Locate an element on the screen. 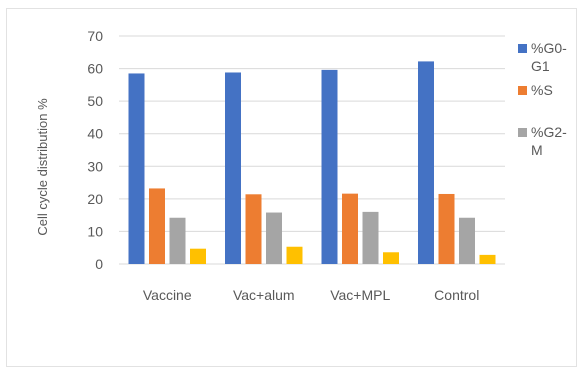 The height and width of the screenshot is (374, 583). legend: %G0- G1 %S %G2- M is located at coordinates (542, 99).